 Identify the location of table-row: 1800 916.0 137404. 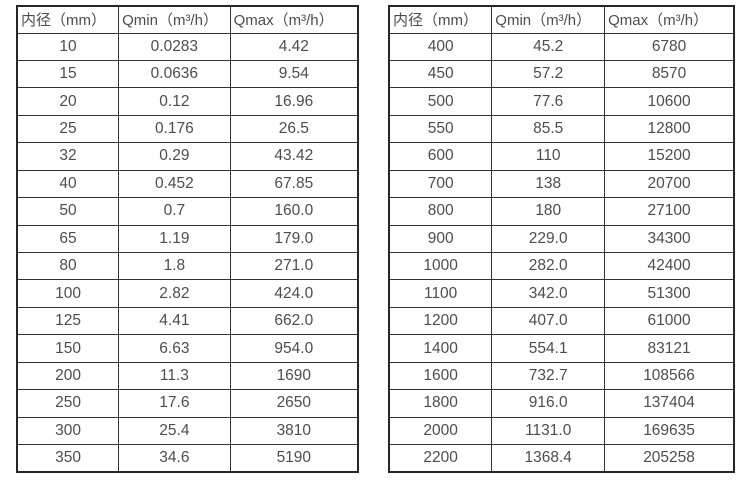
(561, 403).